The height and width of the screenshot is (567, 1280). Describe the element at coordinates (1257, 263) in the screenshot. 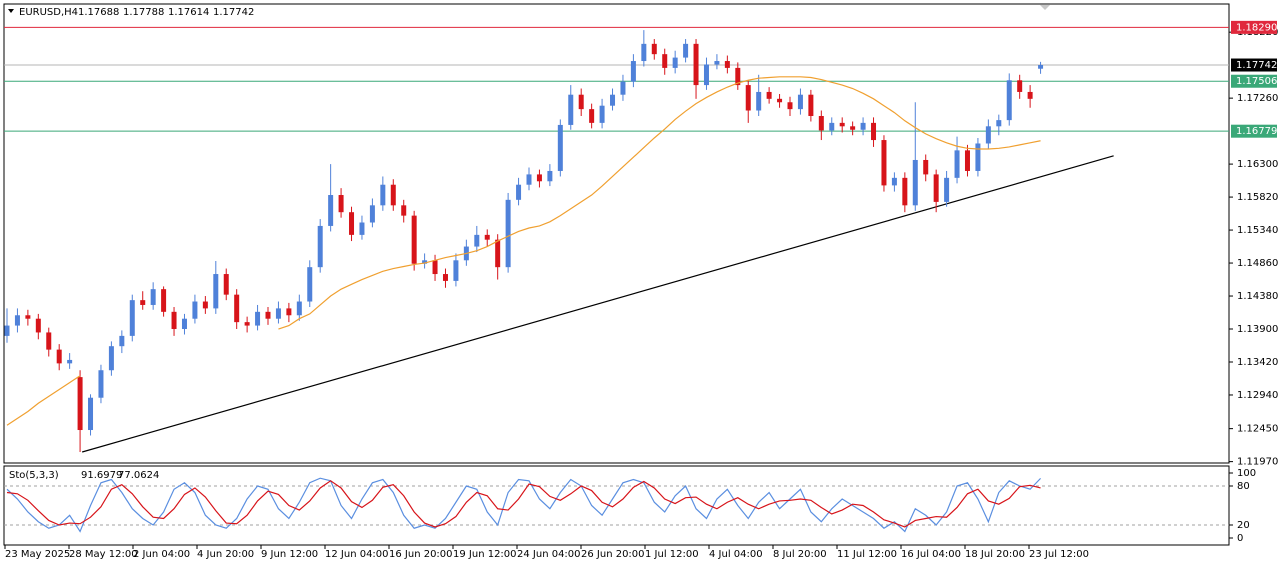

I see `y-tick-label: 1.14860` at that location.